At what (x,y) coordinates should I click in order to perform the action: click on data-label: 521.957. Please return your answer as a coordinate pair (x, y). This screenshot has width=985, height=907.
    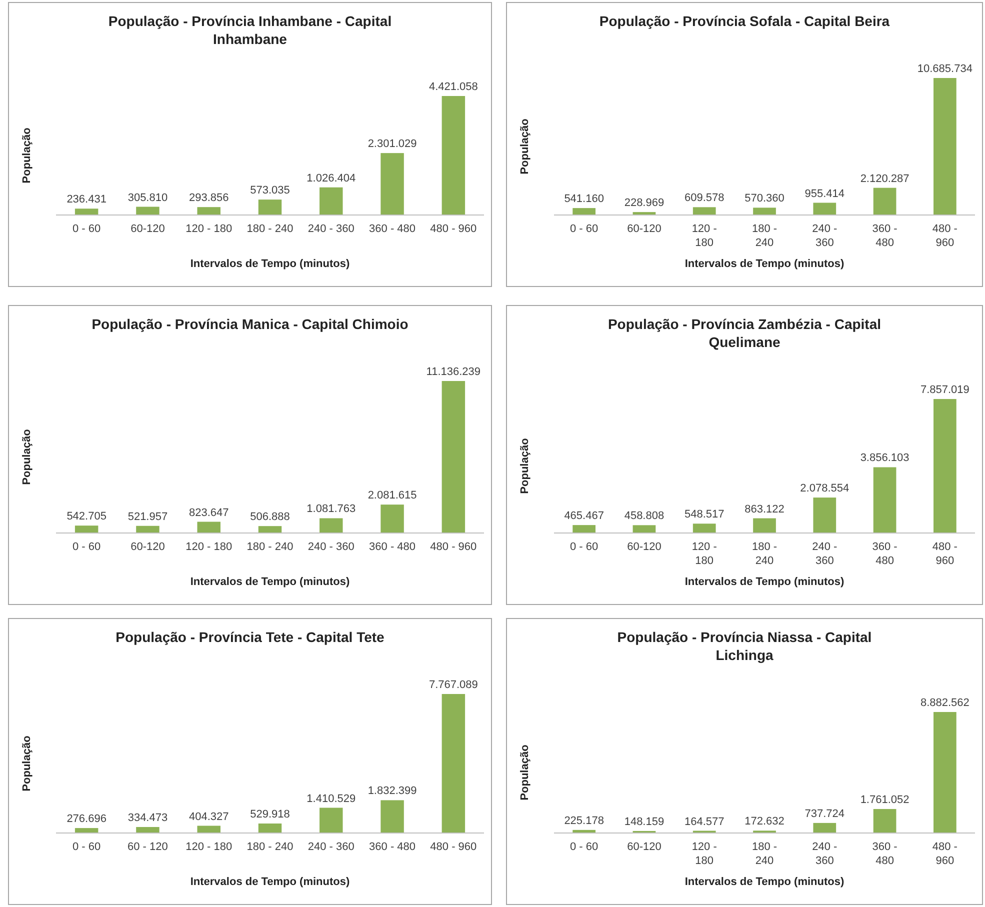
    Looking at the image, I should click on (148, 516).